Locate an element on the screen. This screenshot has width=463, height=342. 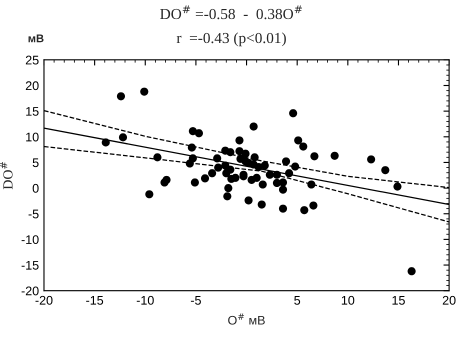
x-tick-label: 10 is located at coordinates (348, 300).